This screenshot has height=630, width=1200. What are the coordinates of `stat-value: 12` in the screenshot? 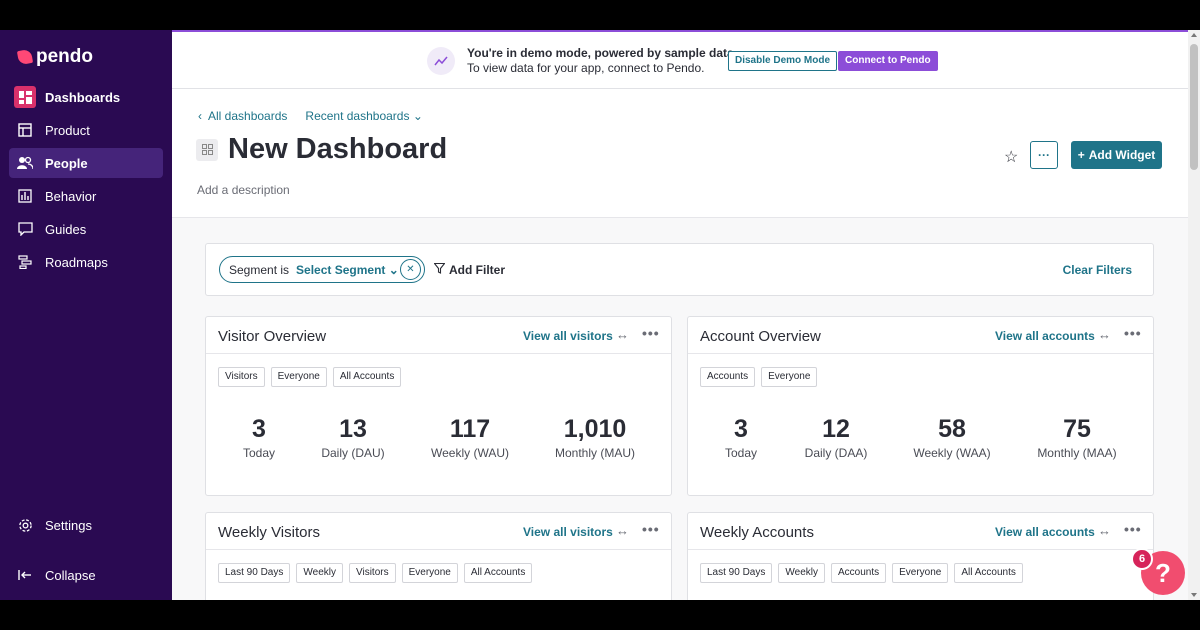 It's located at (836, 429).